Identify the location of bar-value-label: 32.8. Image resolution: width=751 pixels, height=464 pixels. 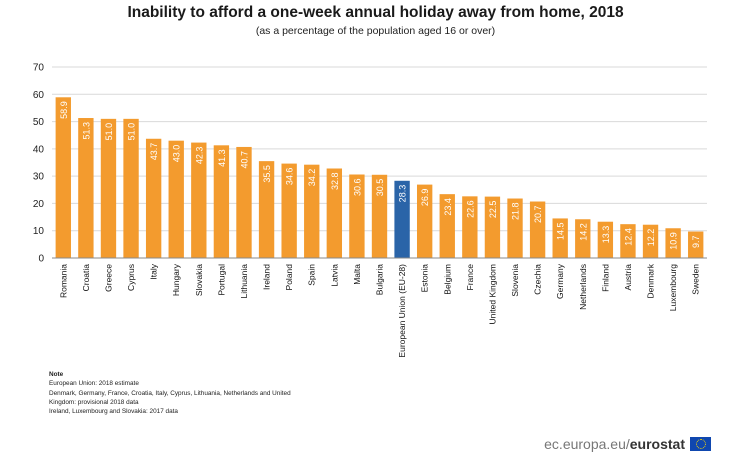
(335, 182).